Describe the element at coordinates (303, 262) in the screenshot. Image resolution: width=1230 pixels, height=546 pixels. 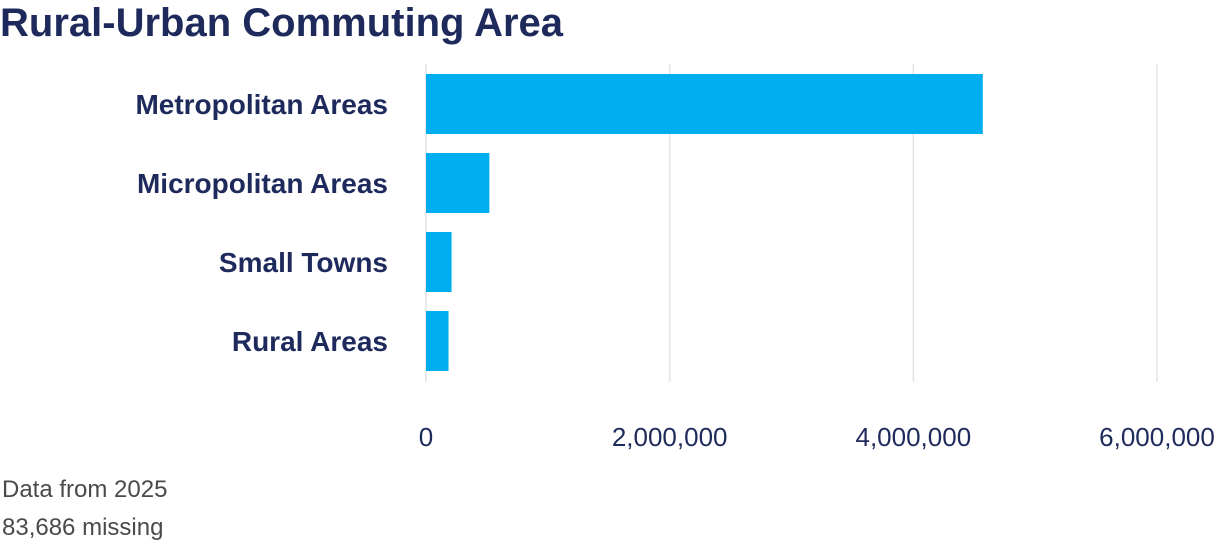
I see `category-label: Small Towns` at that location.